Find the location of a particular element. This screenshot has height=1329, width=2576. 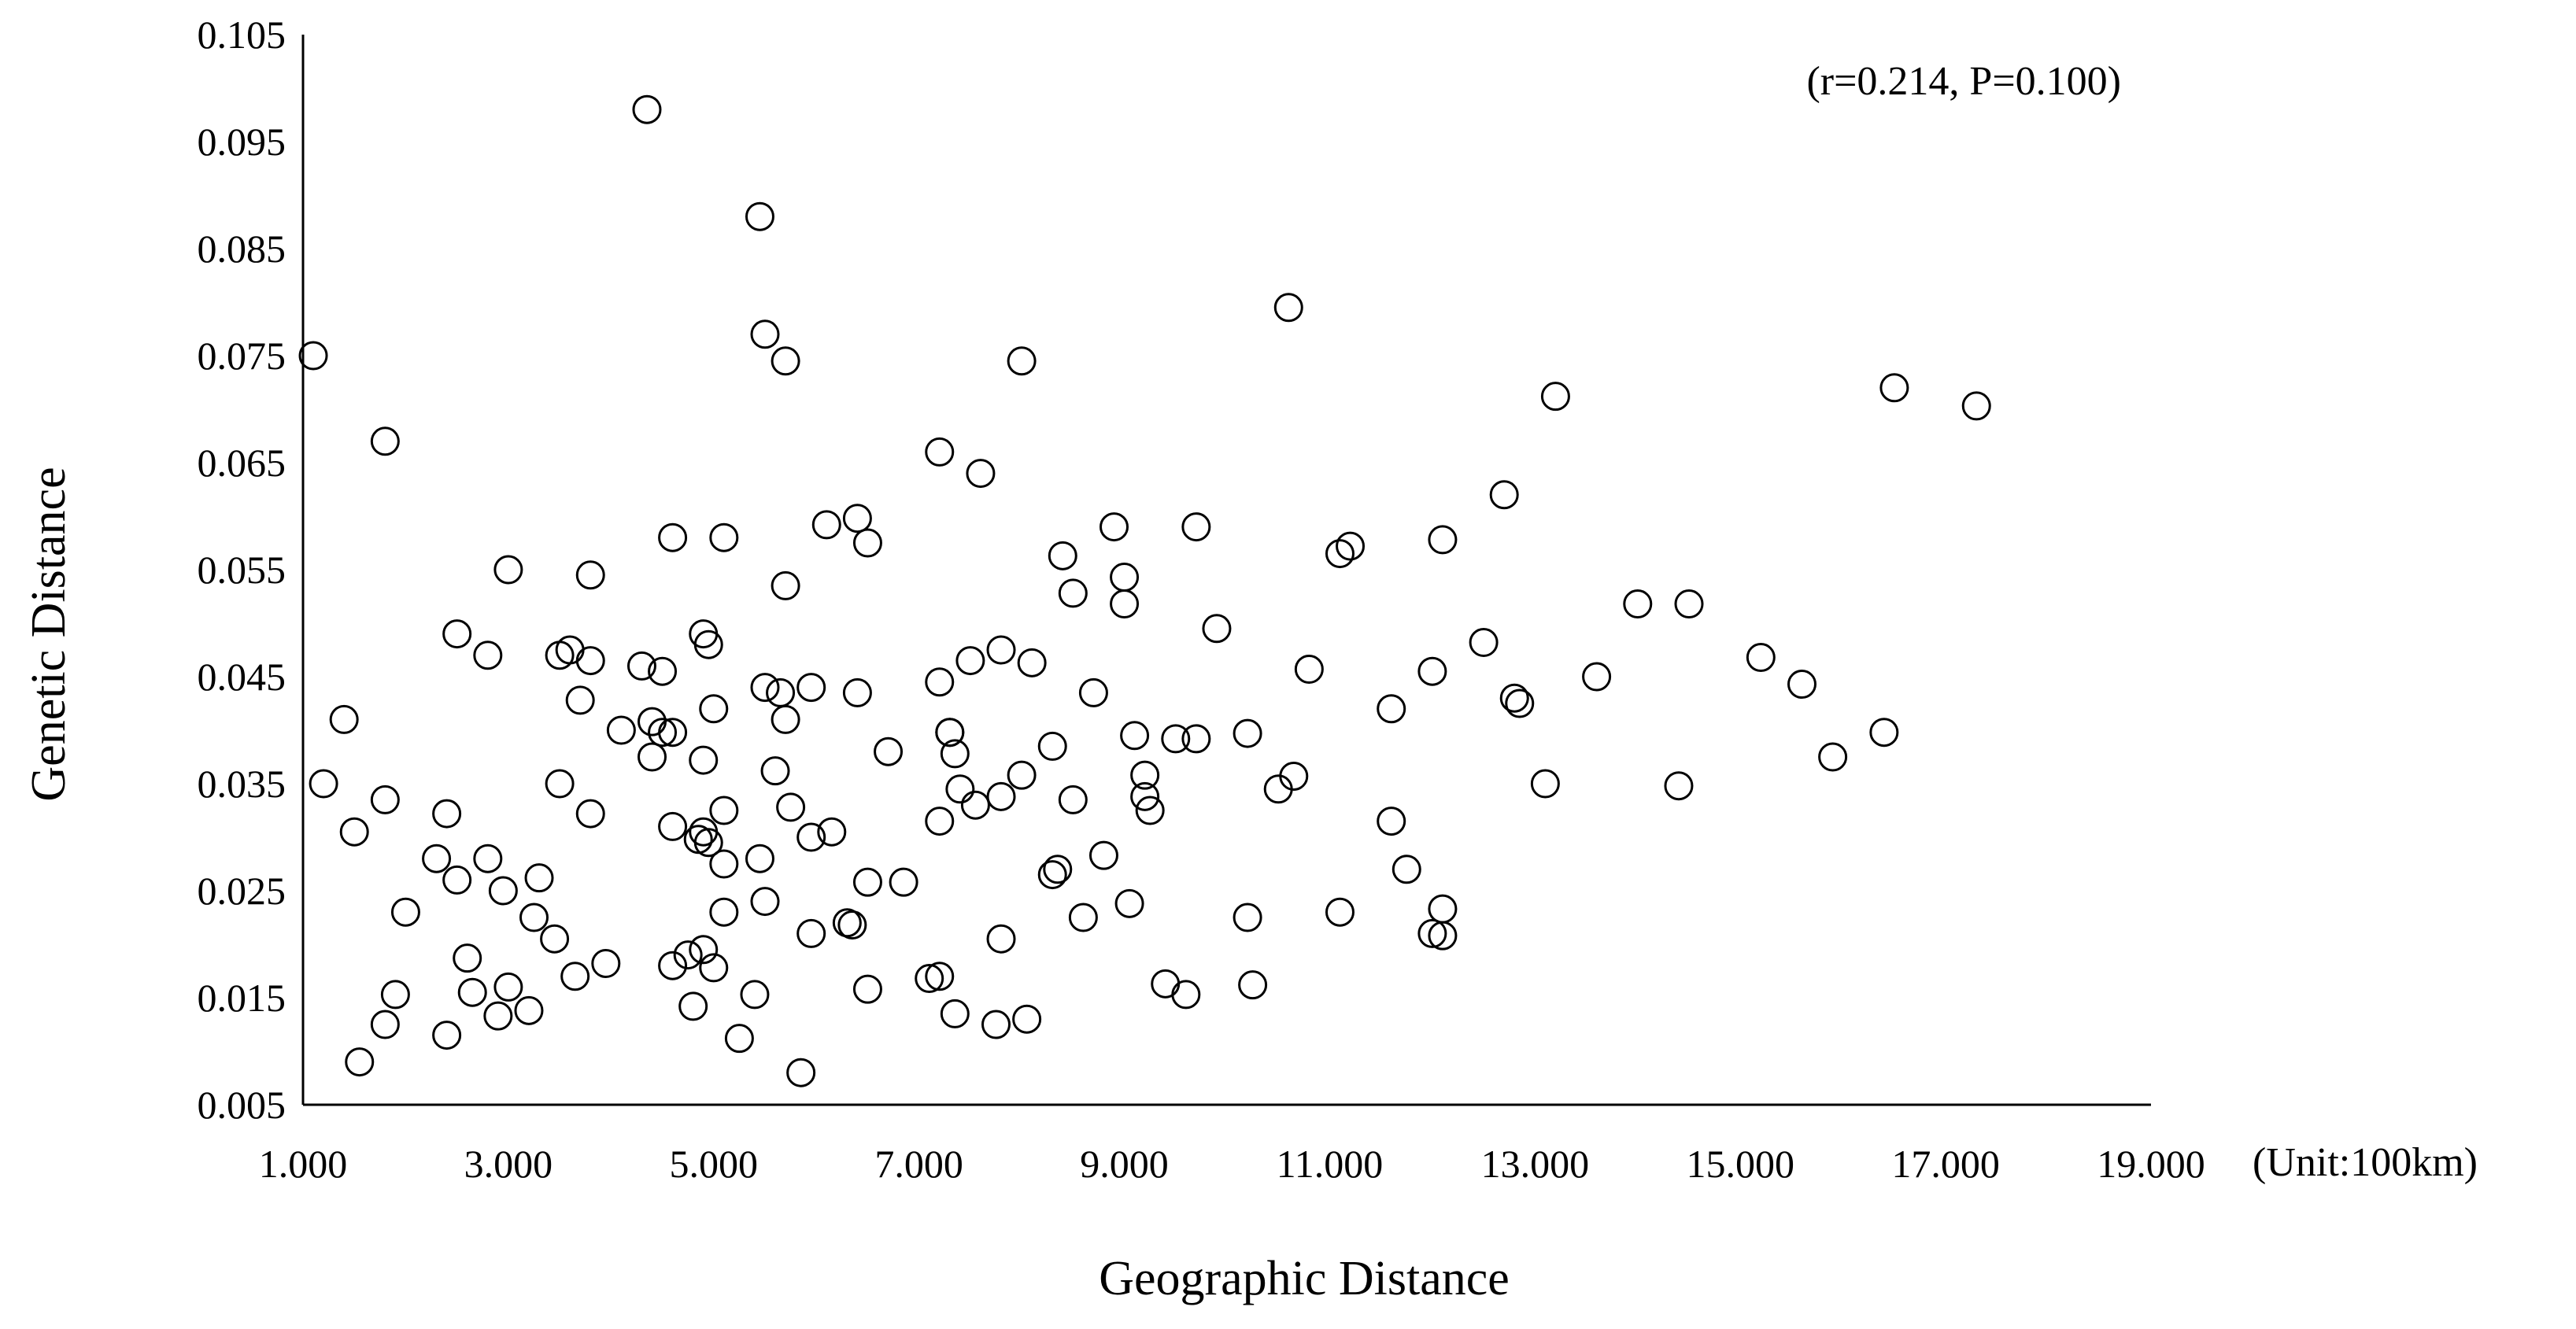

x-tick-label: 5.000 is located at coordinates (714, 1164).